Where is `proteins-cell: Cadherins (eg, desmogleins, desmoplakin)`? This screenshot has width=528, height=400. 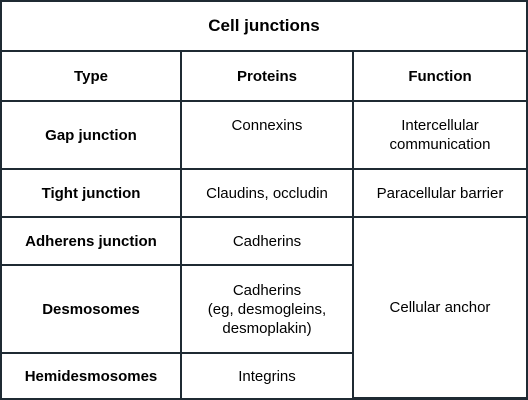
proteins-cell: Cadherins (eg, desmogleins, desmoplakin) is located at coordinates (266, 309).